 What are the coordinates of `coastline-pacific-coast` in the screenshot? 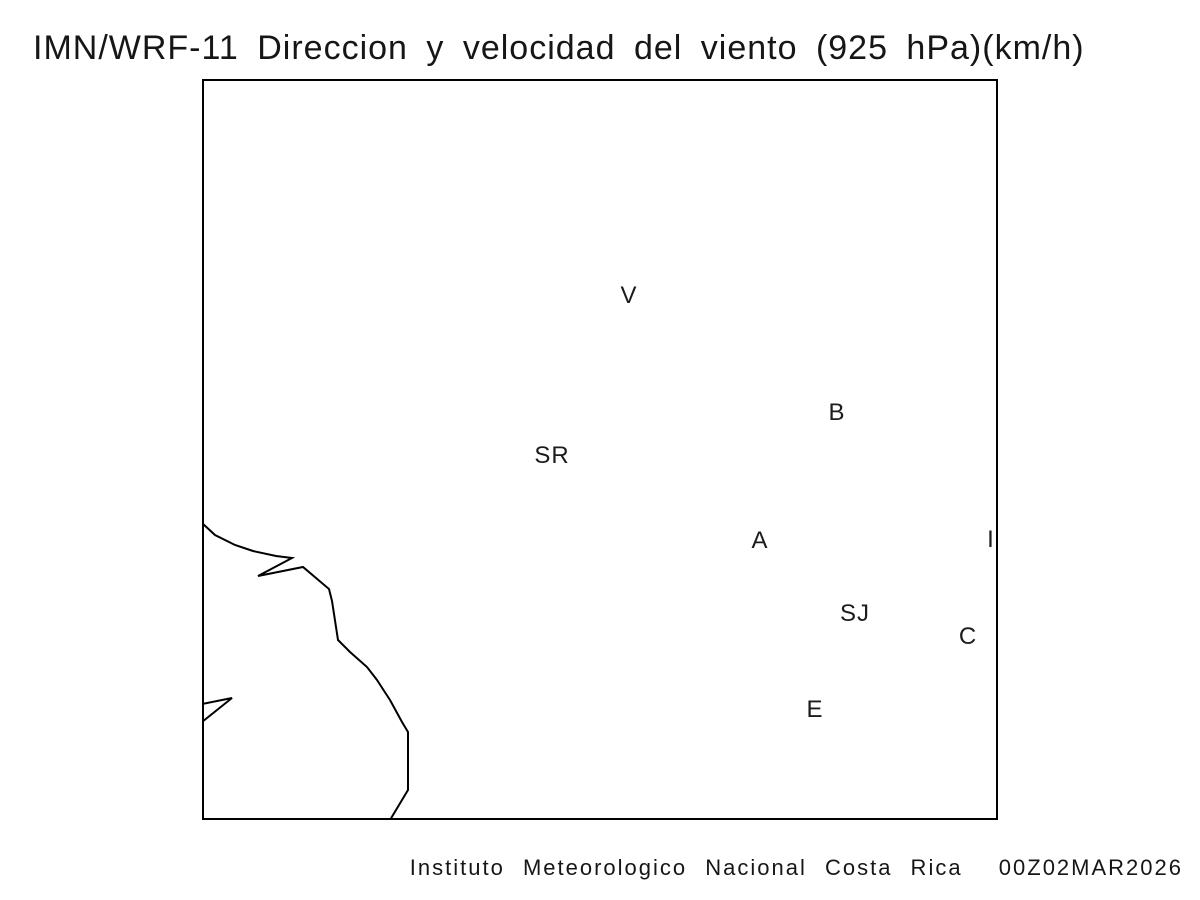 It's located at (305, 671).